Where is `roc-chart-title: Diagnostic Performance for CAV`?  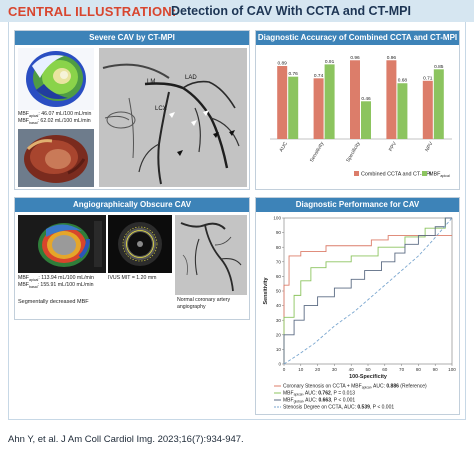 roc-chart-title: Diagnostic Performance for CAV is located at coordinates (357, 205).